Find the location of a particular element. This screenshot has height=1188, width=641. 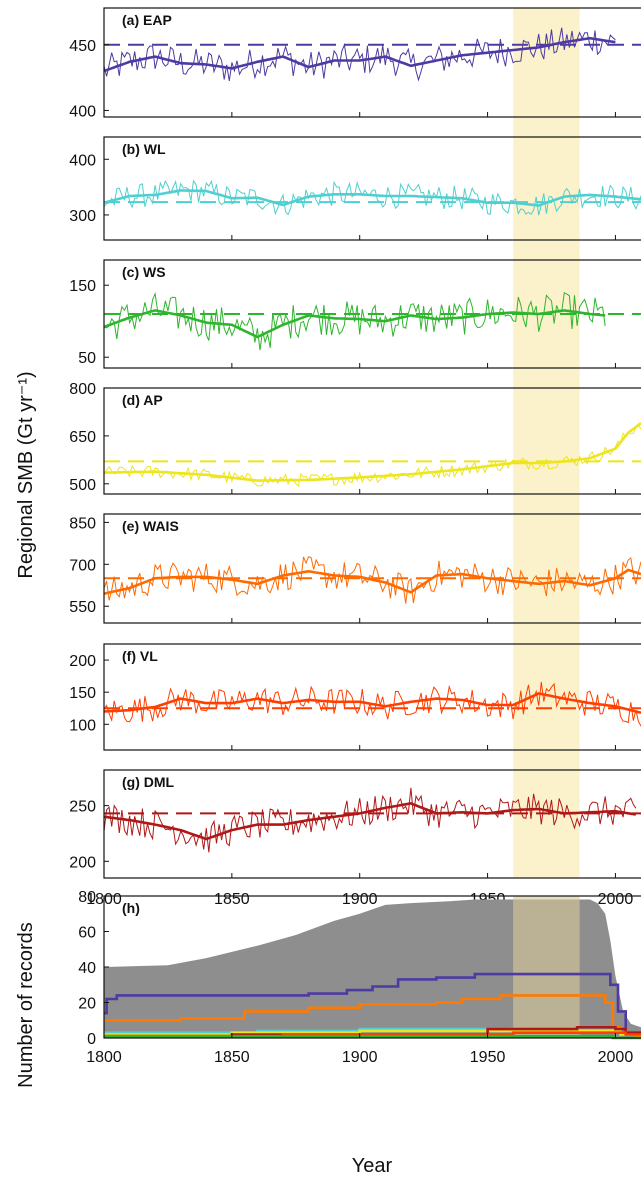

highlight-layer is located at coordinates (546, 443).